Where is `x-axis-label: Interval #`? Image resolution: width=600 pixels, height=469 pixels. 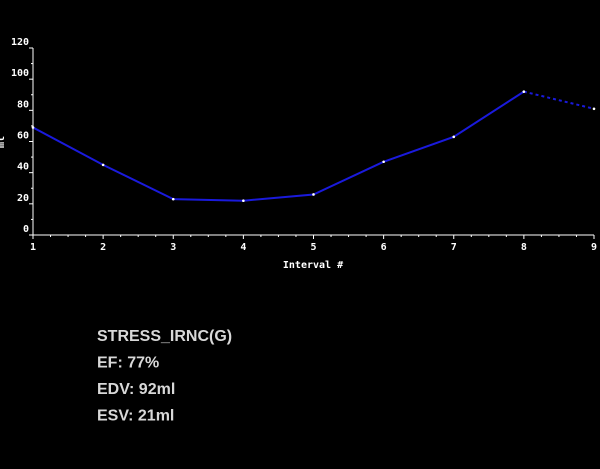 x-axis-label: Interval # is located at coordinates (313, 265).